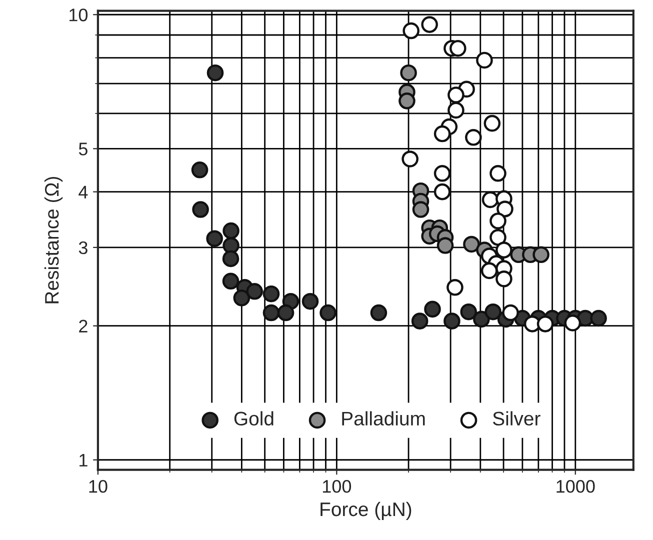 Image resolution: width=653 pixels, height=540 pixels. Describe the element at coordinates (83, 192) in the screenshot. I see `y-tick-label: 4` at that location.